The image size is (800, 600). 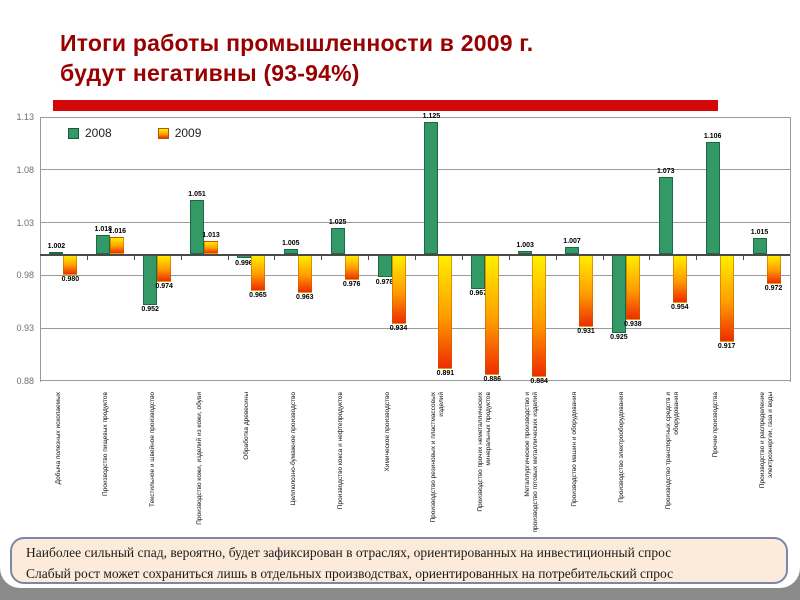 I want to click on data-label: 0.972, so click(x=773, y=288).